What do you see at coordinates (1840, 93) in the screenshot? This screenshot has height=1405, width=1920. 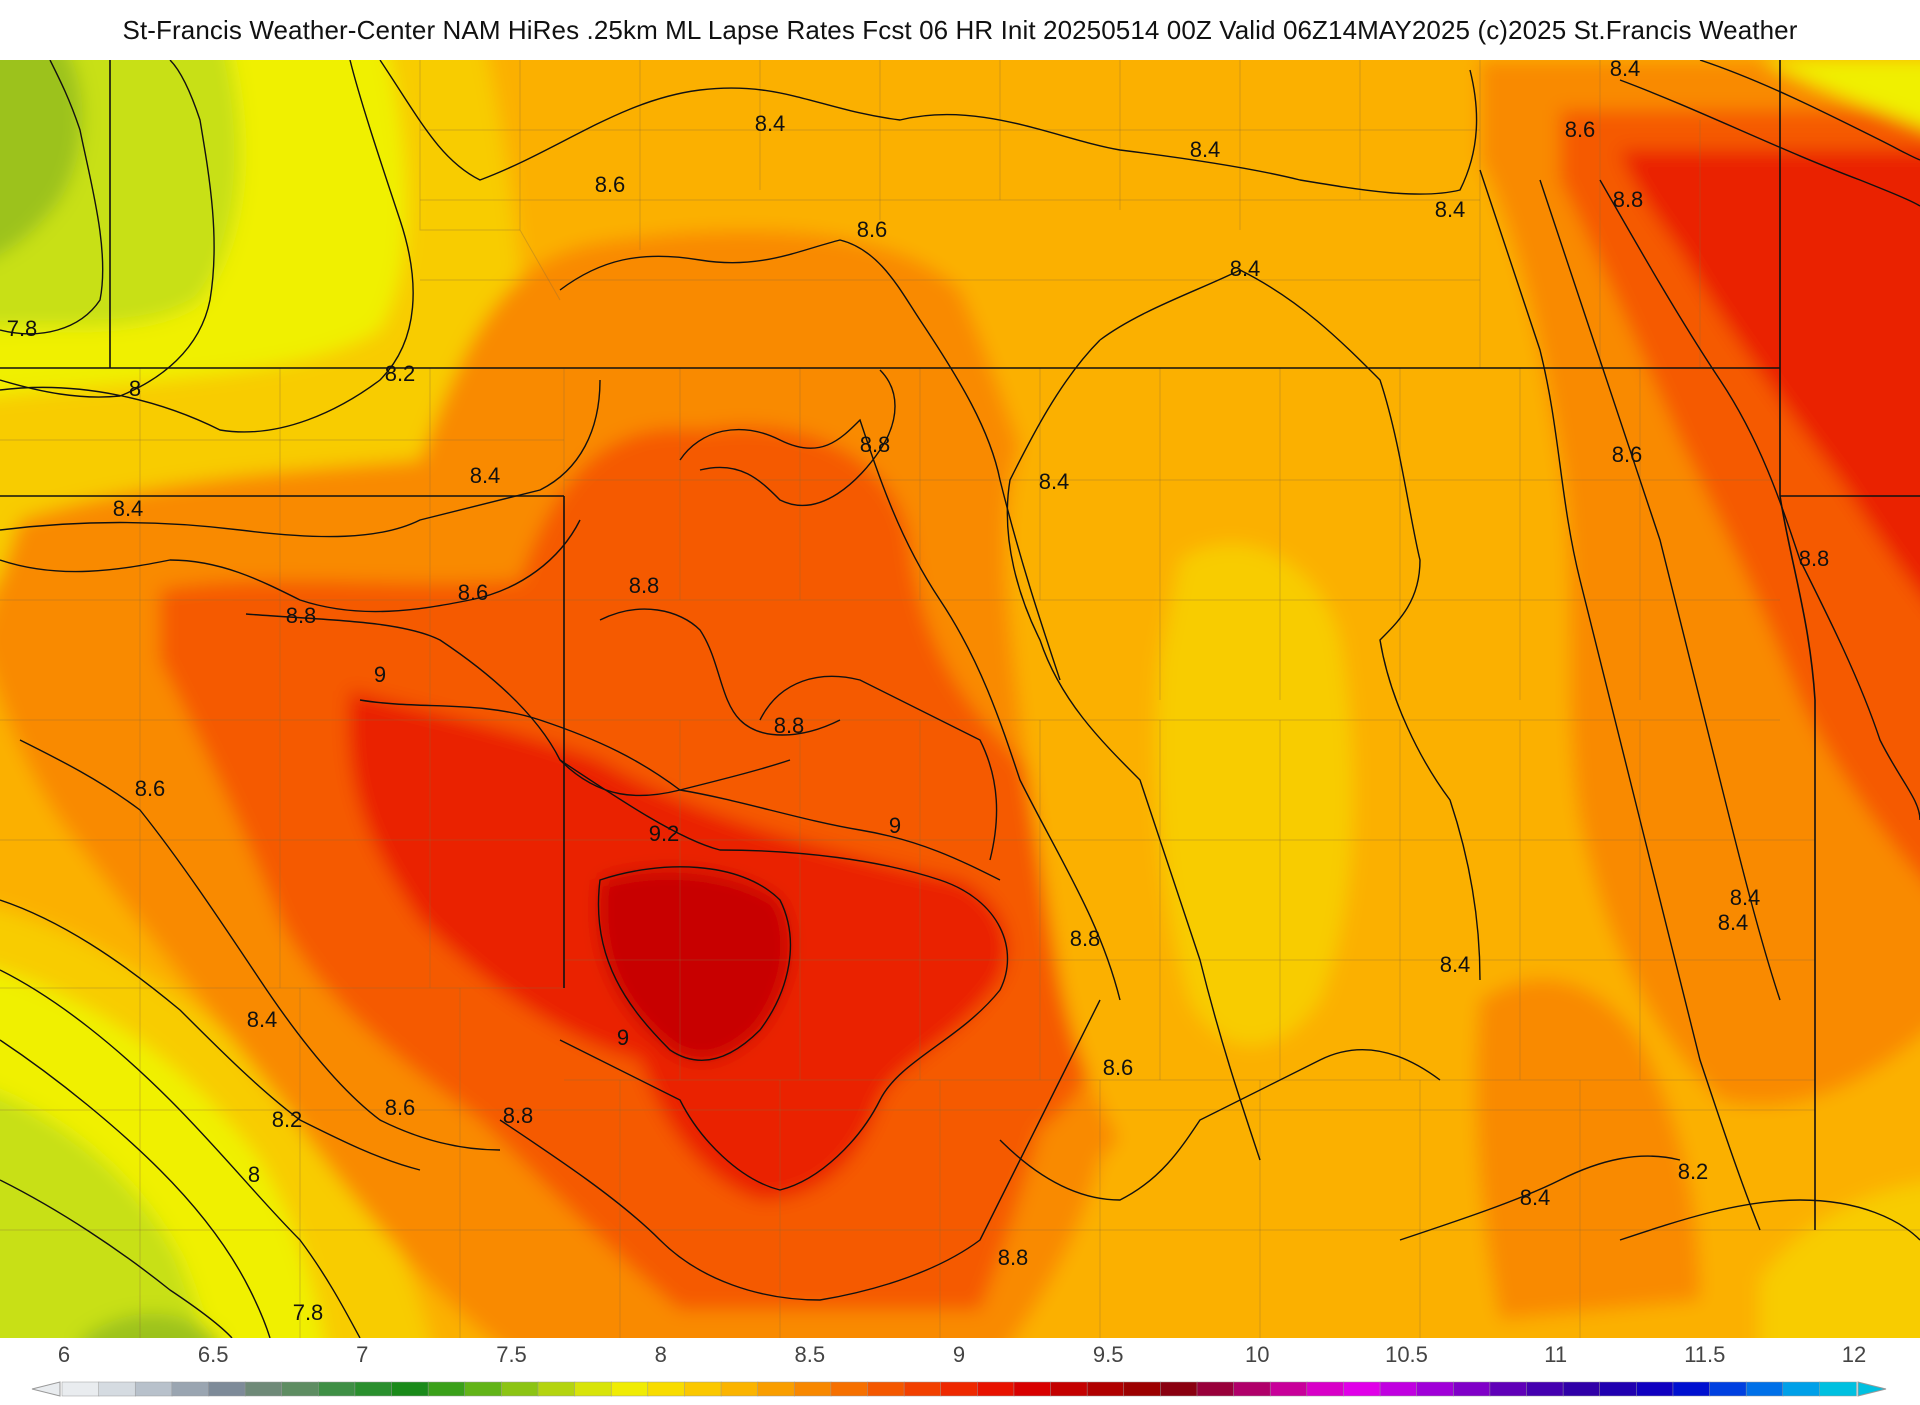 I see `fill-northeast-corner-yellow` at bounding box center [1840, 93].